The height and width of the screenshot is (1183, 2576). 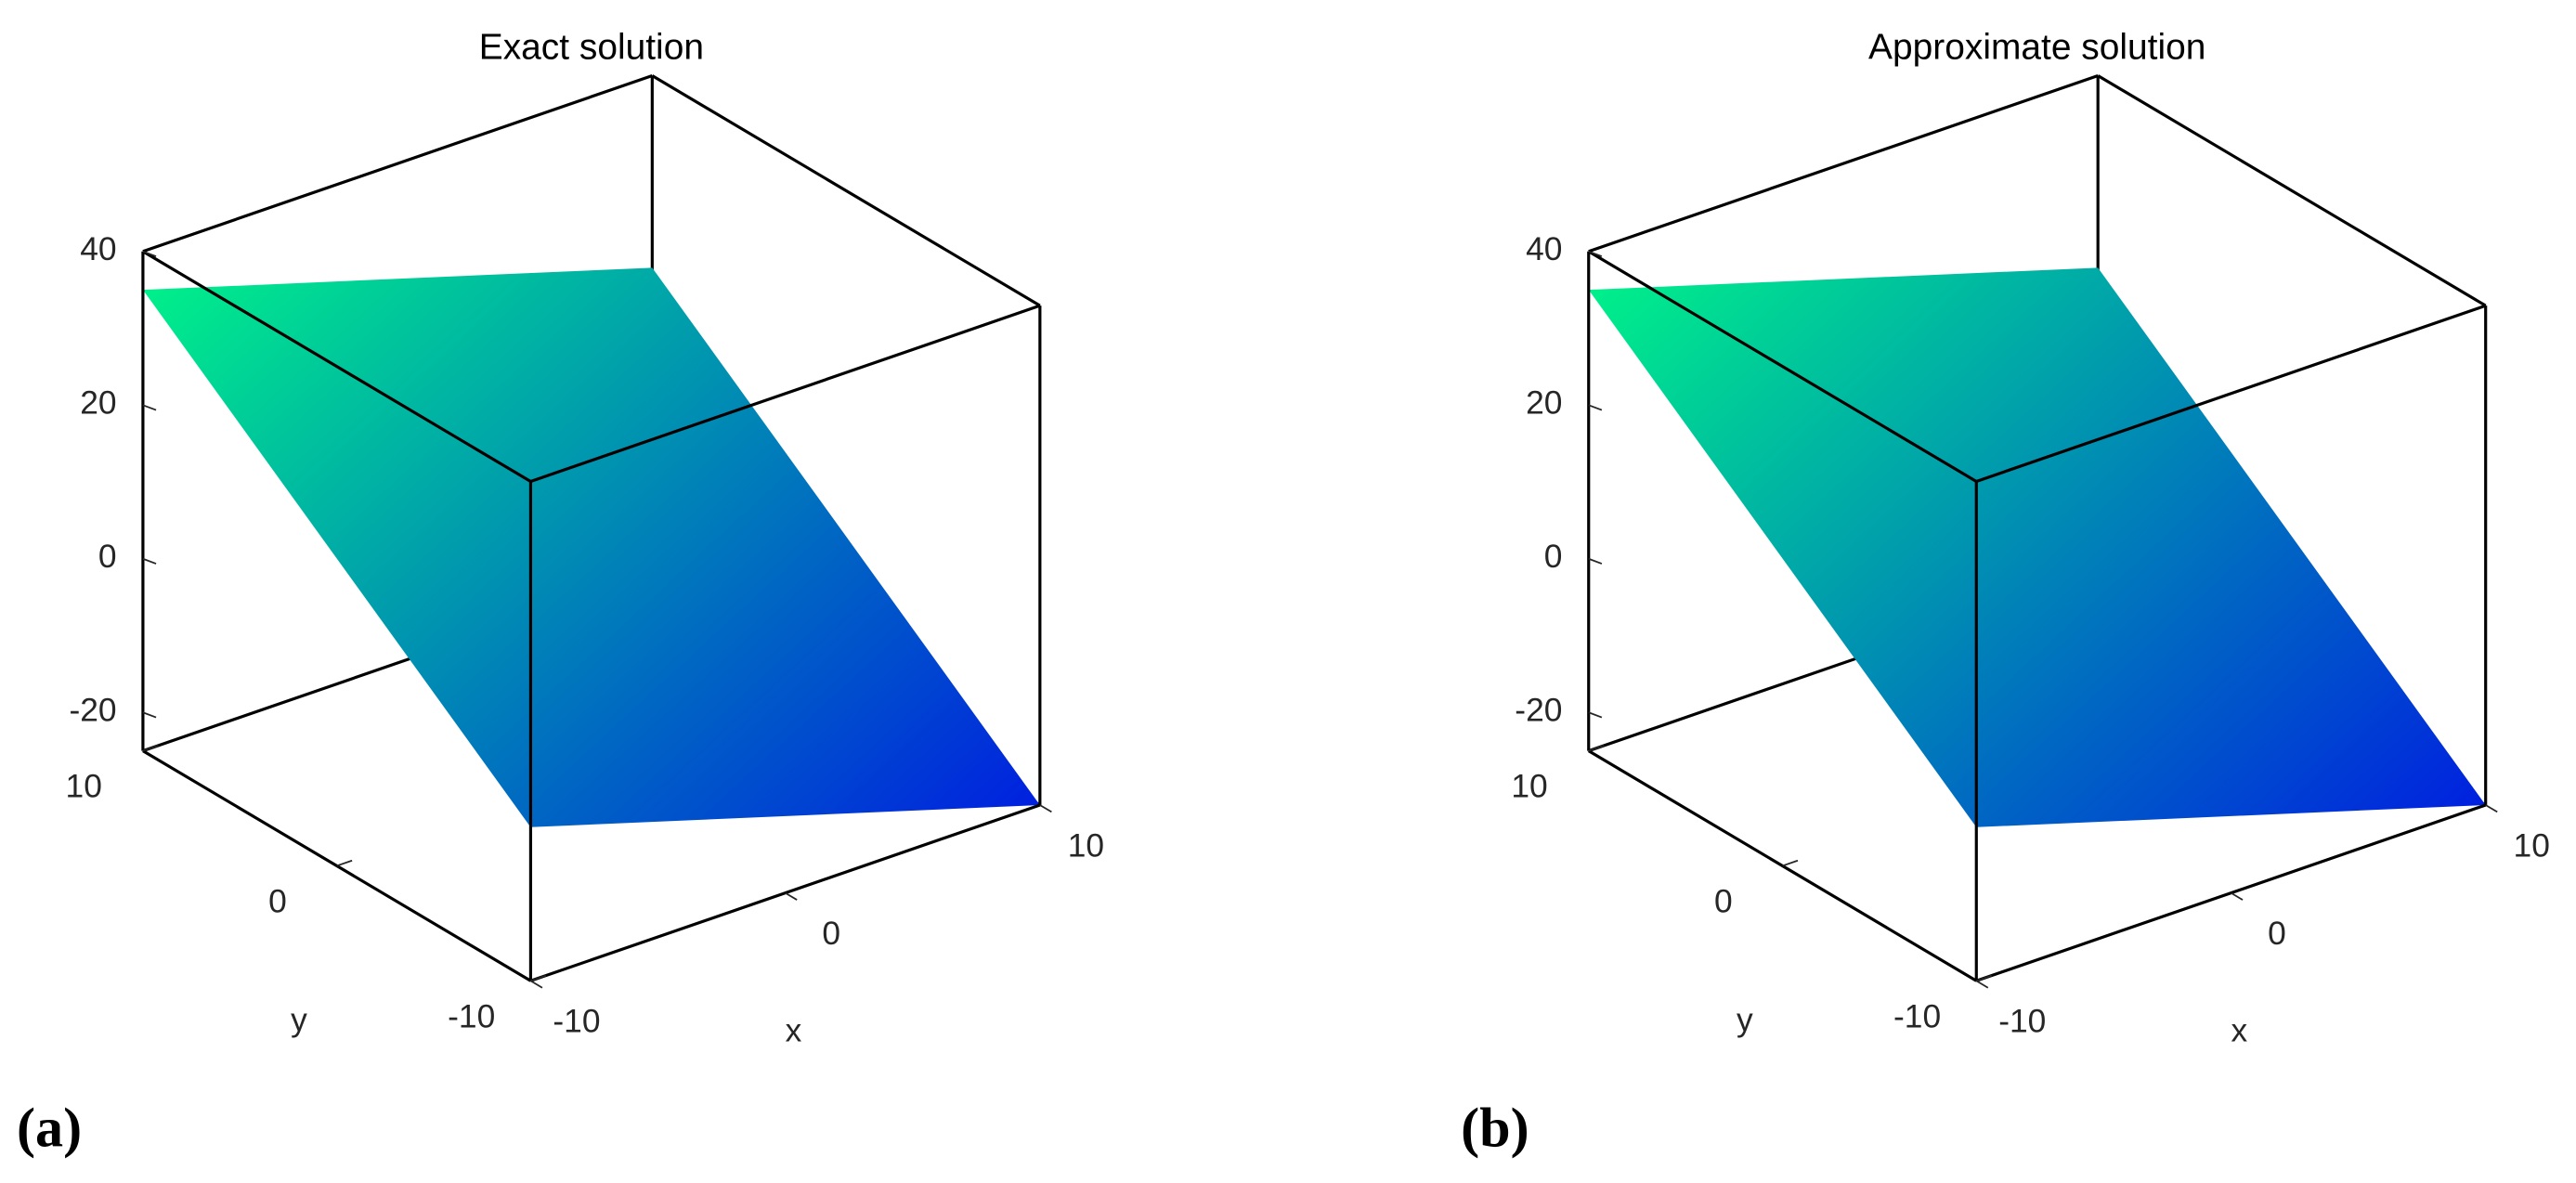 I want to click on chart-title: Approximate solution, so click(x=2037, y=47).